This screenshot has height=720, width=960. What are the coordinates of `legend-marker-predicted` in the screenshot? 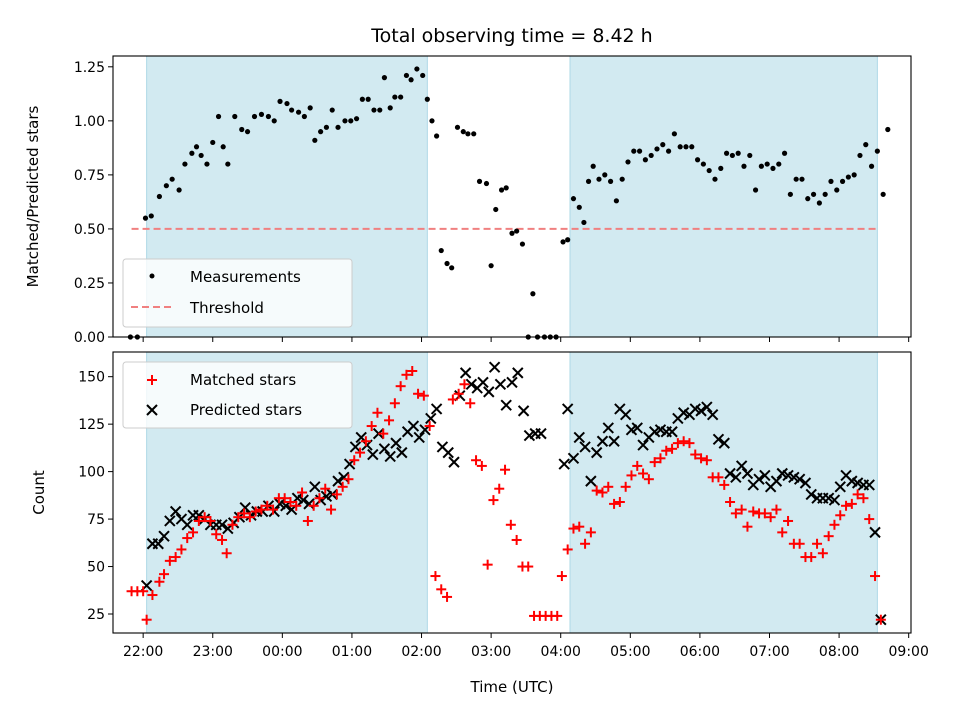 It's located at (152, 410).